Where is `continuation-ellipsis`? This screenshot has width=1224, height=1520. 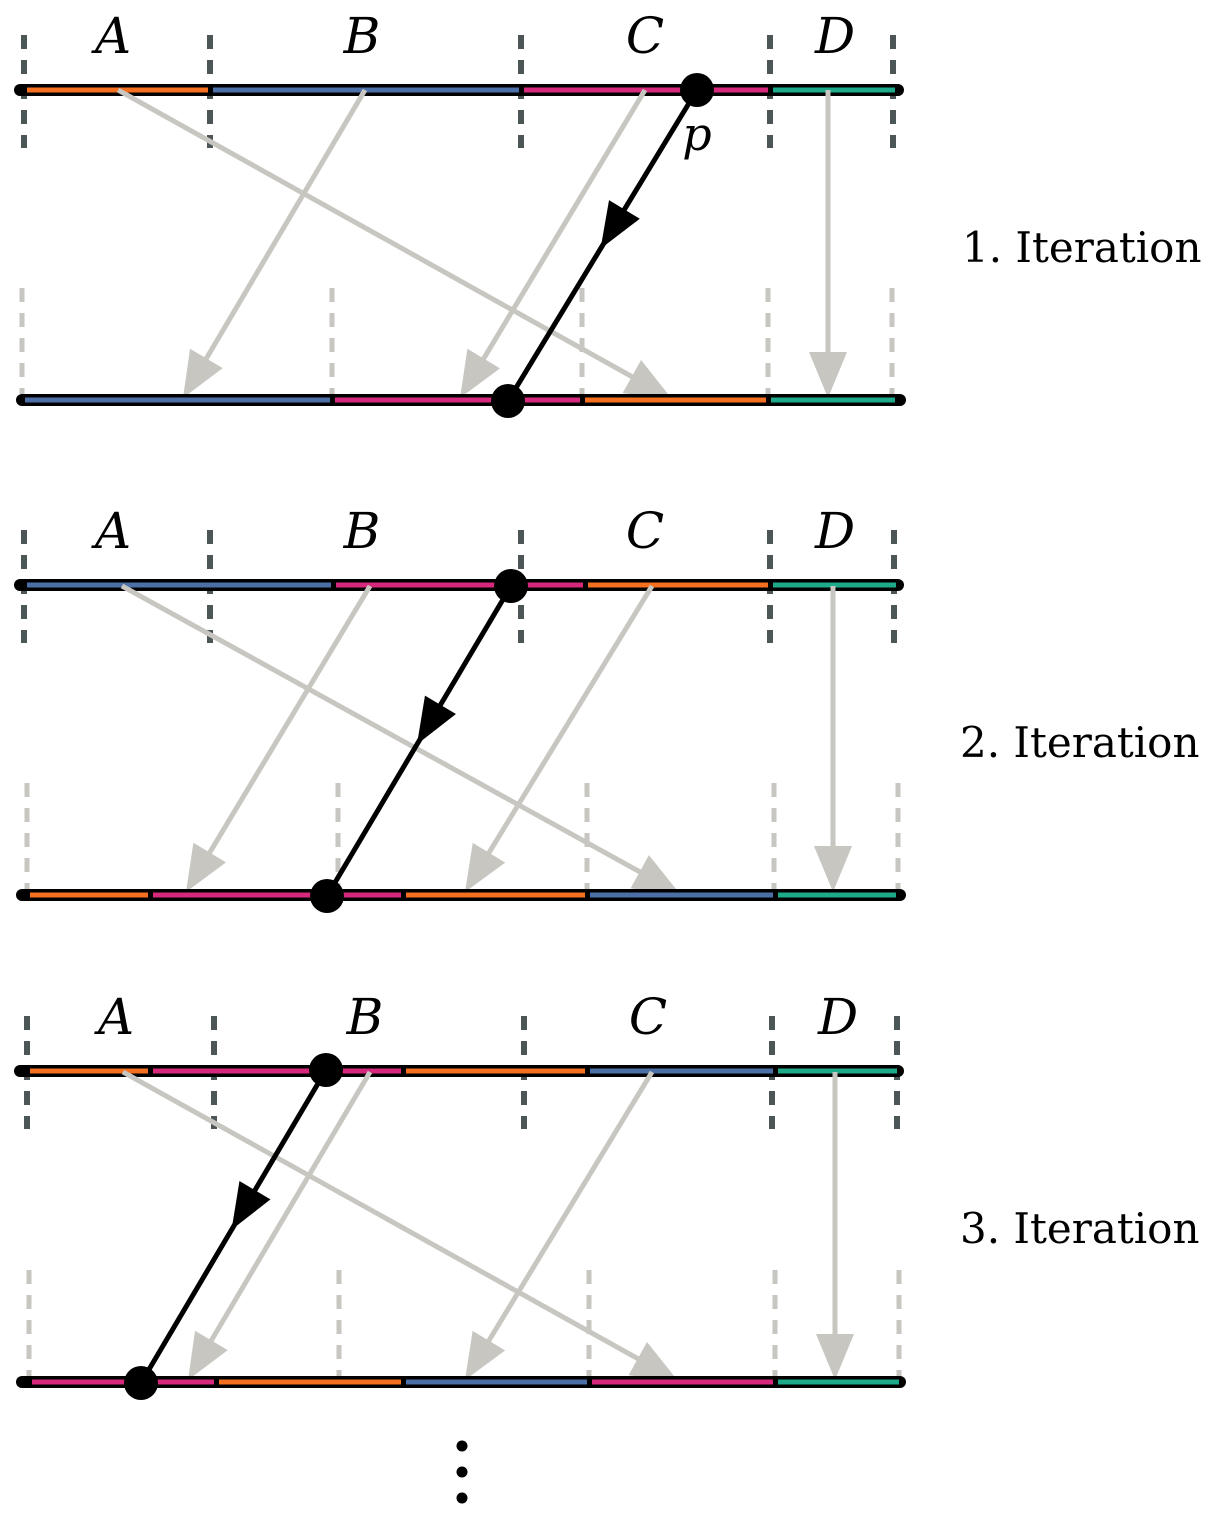
continuation-ellipsis is located at coordinates (462, 1472).